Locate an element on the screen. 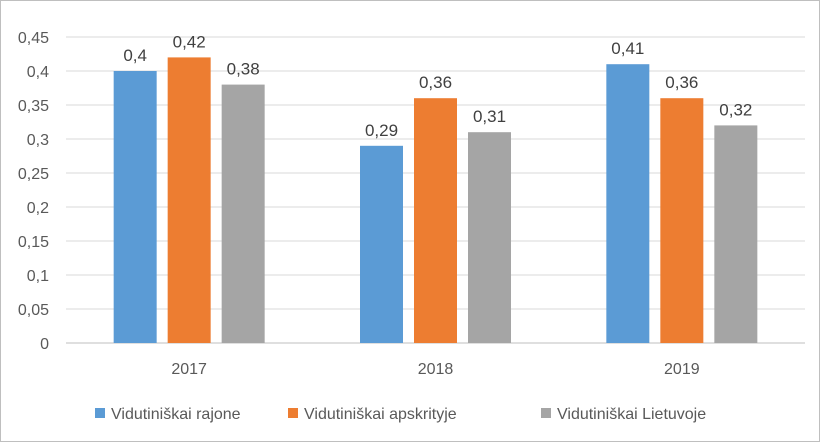 The width and height of the screenshot is (820, 442). y-tick-label: 0,3 is located at coordinates (38, 140).